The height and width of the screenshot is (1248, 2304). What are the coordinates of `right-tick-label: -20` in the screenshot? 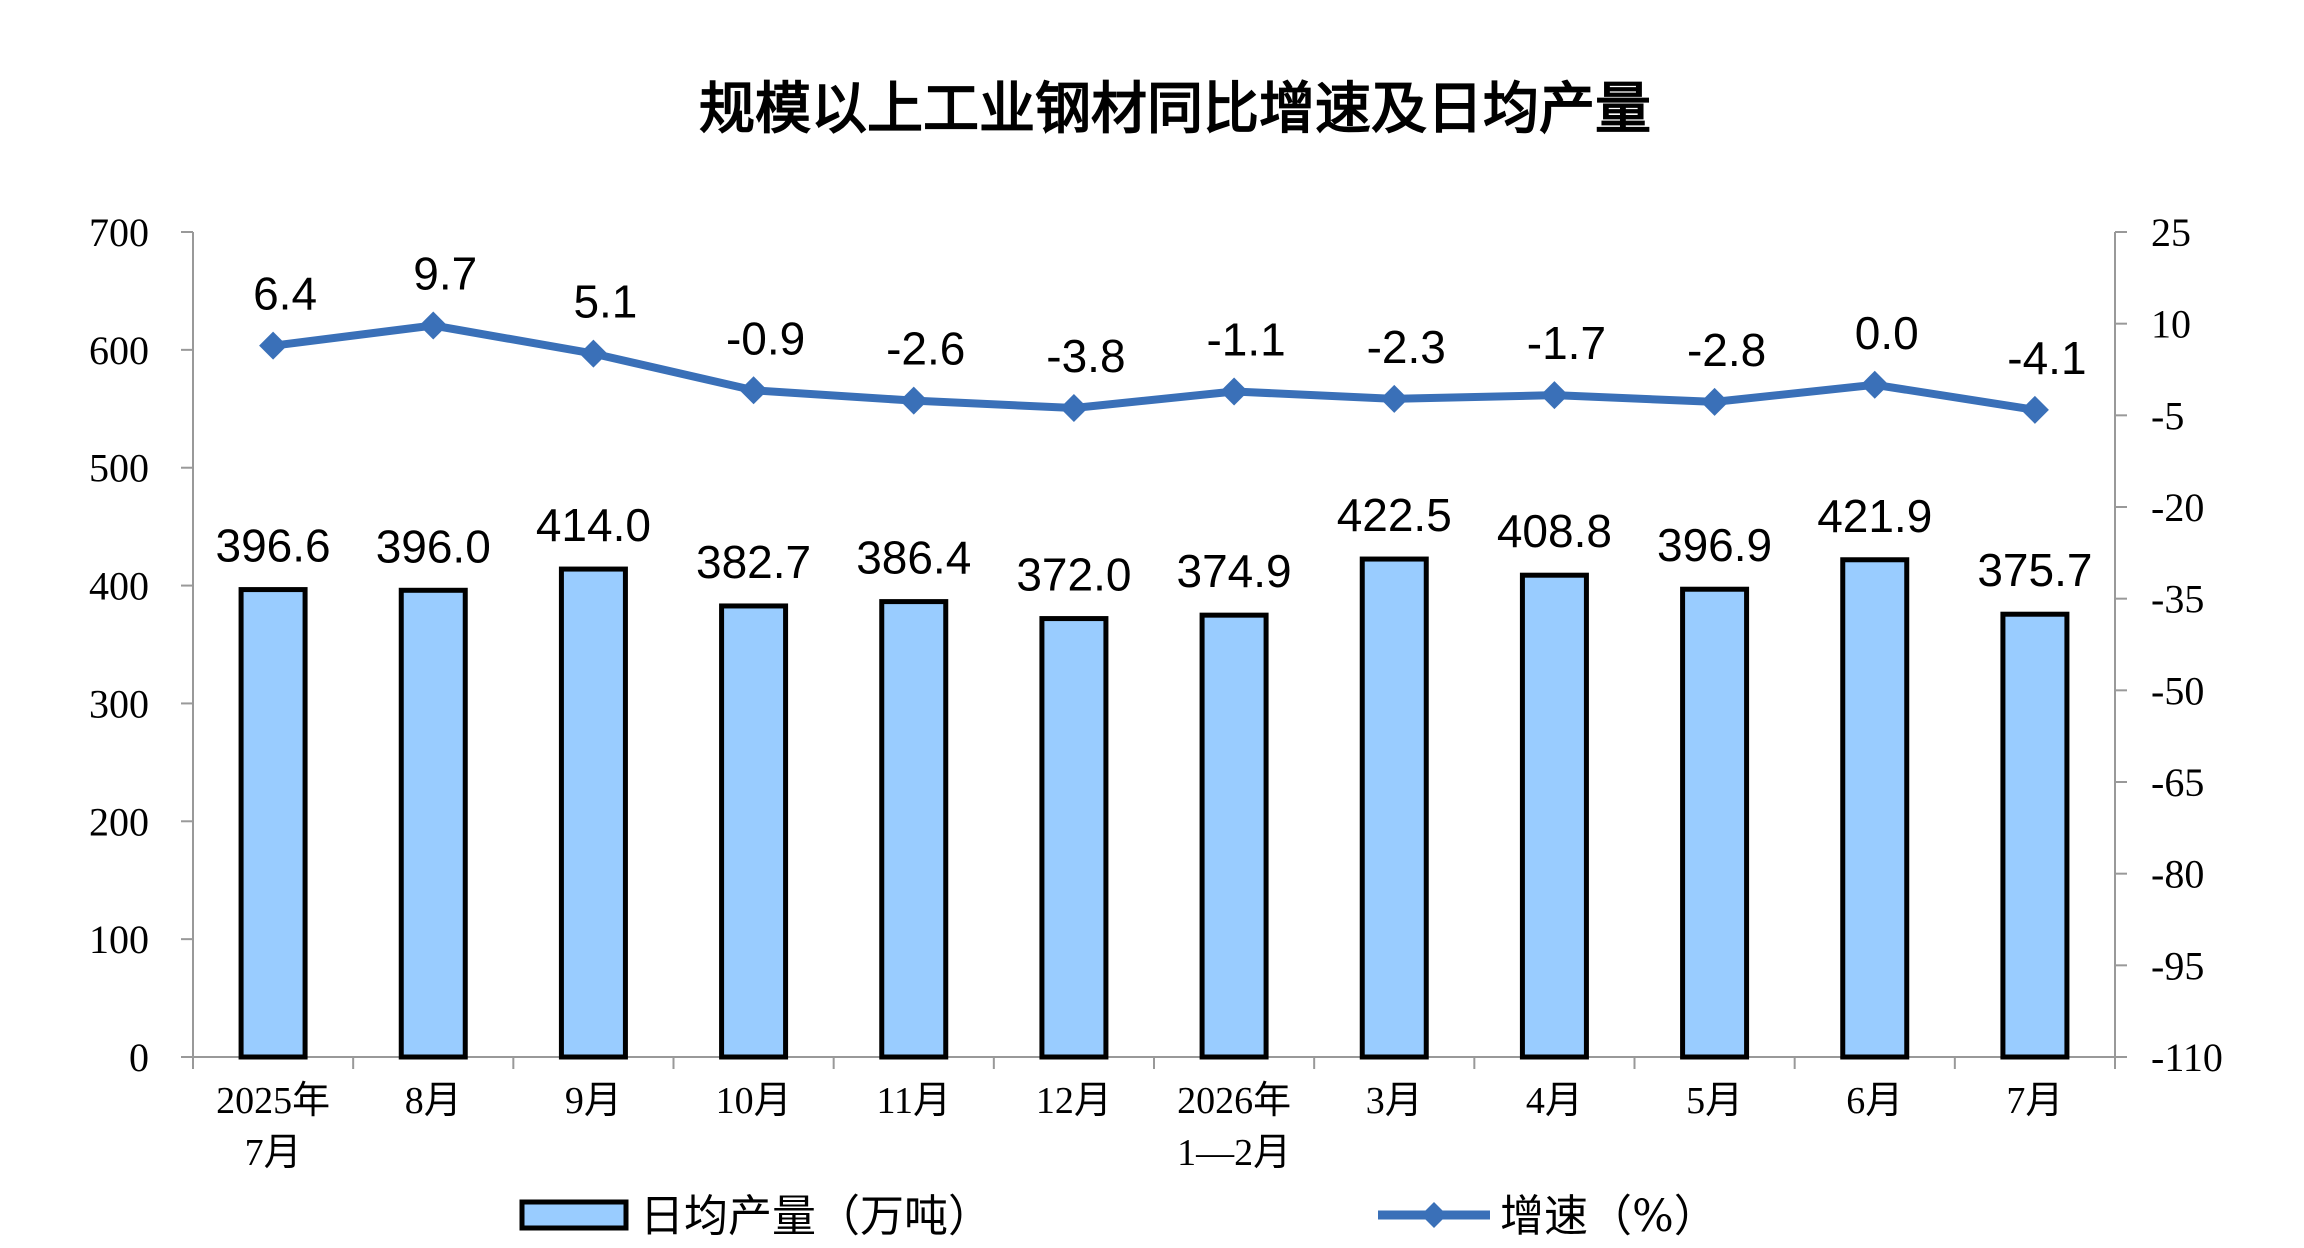 It's located at (2177, 507).